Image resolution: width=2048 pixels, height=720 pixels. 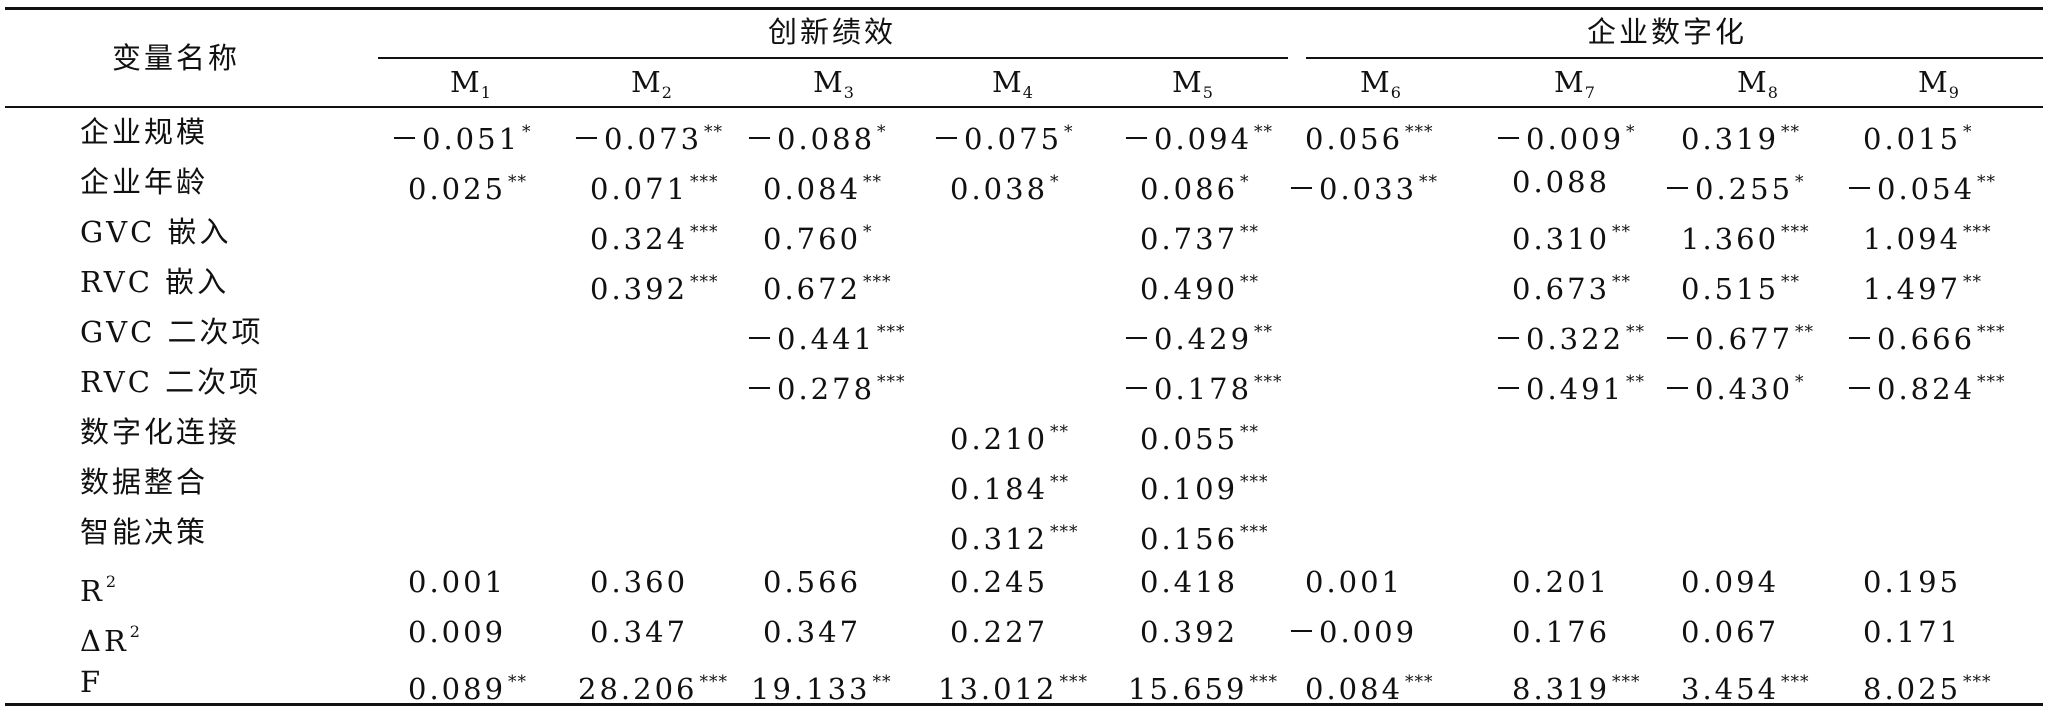 I want to click on table-cell: 0.067, so click(x=1730, y=632).